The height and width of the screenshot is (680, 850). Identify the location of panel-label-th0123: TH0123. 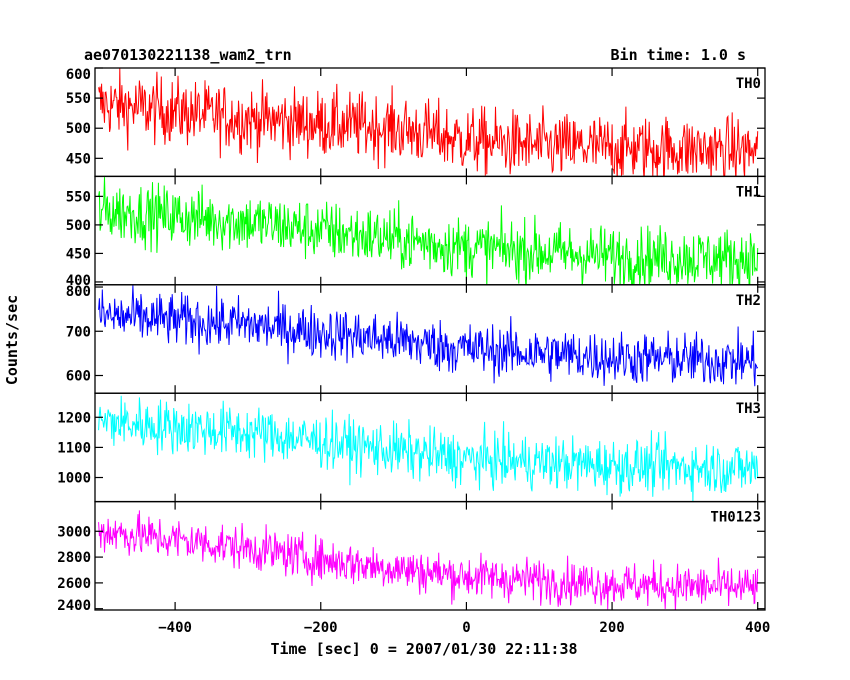
(735, 518).